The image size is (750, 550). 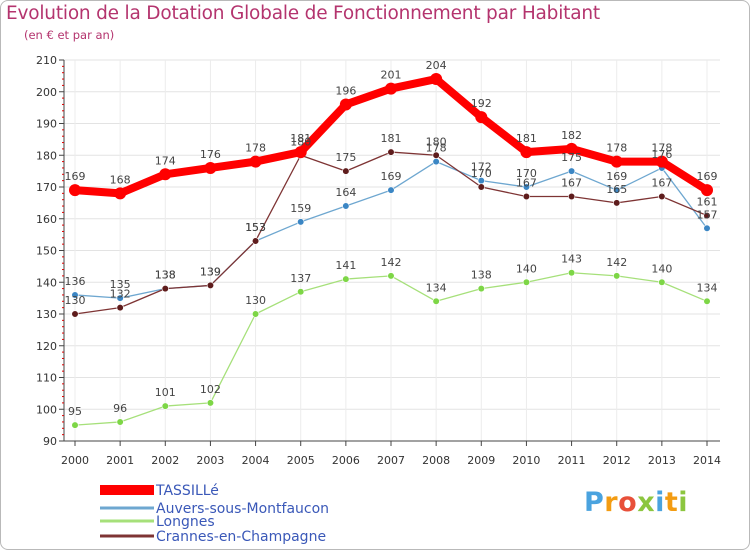 I want to click on data-label: 142, so click(x=391, y=262).